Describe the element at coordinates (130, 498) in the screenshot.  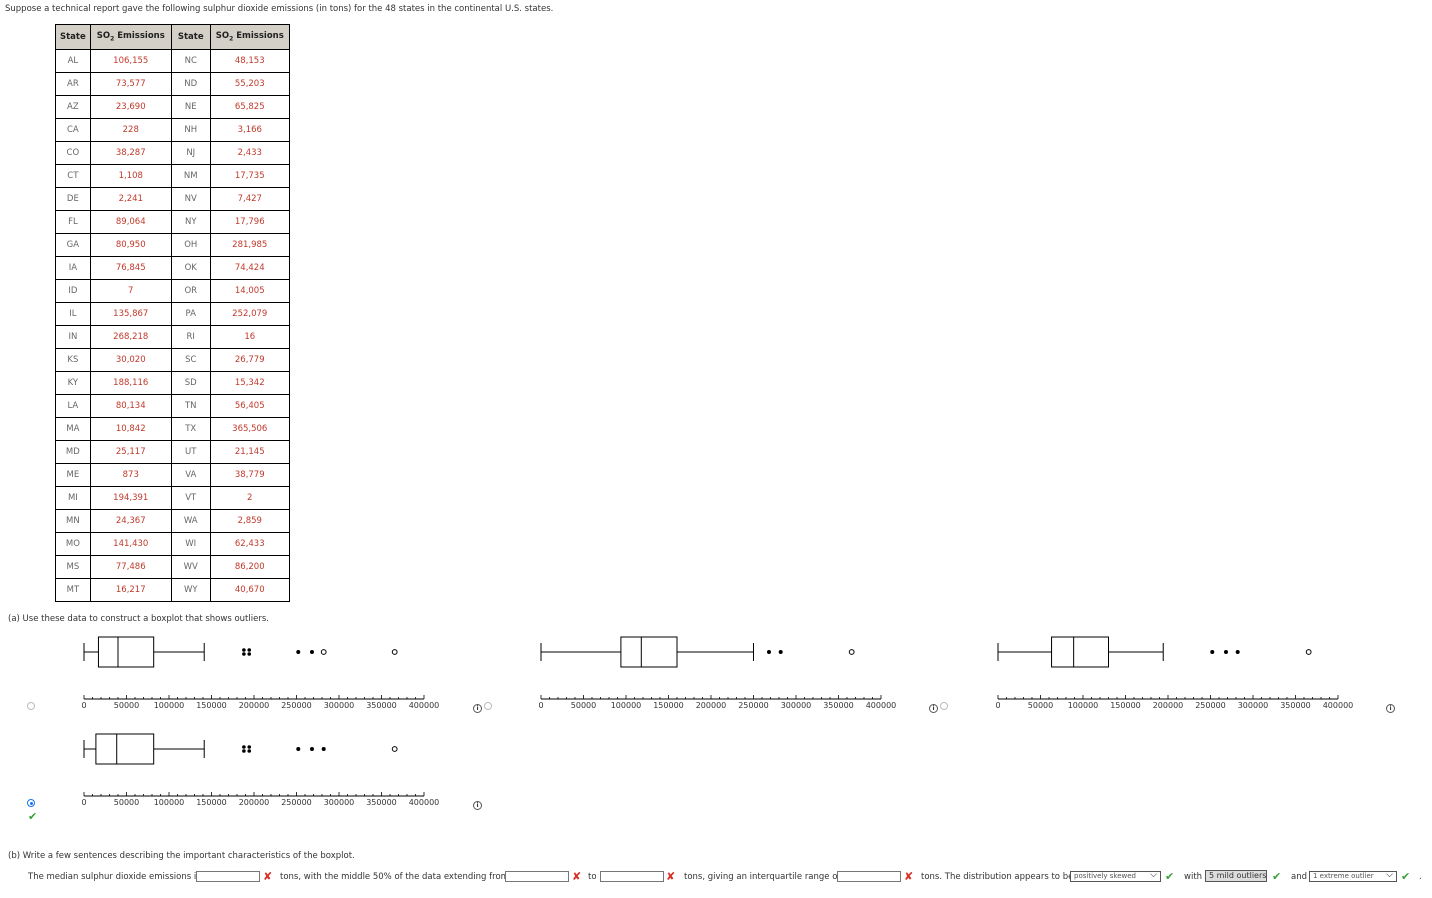
I see `emissions-cell: 194,391` at that location.